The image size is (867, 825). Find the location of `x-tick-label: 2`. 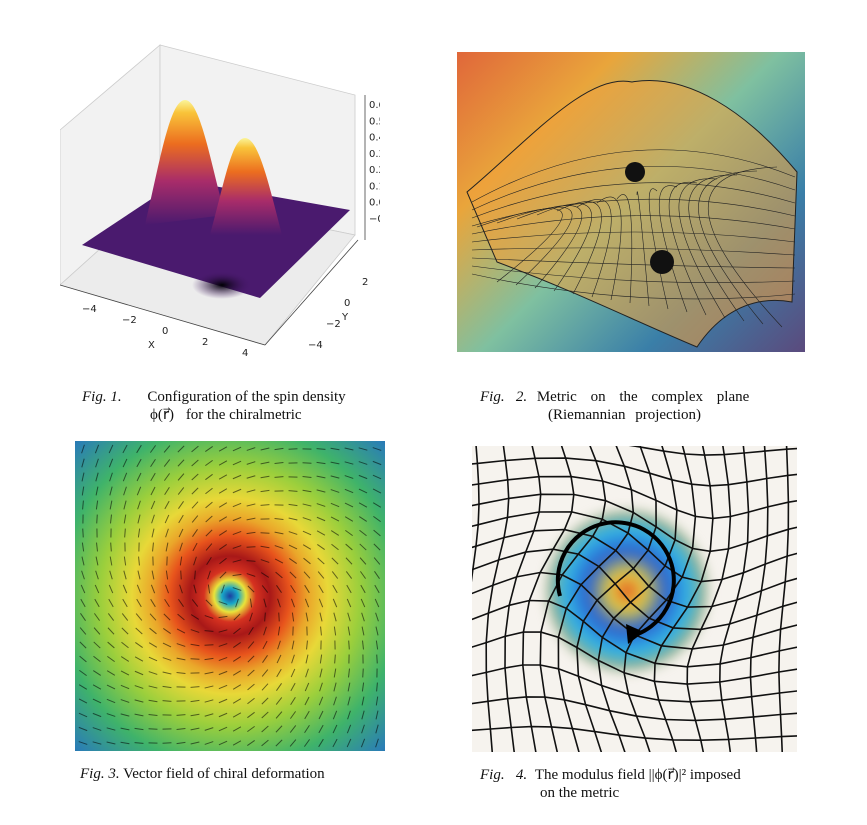

x-tick-label: 2 is located at coordinates (205, 342).